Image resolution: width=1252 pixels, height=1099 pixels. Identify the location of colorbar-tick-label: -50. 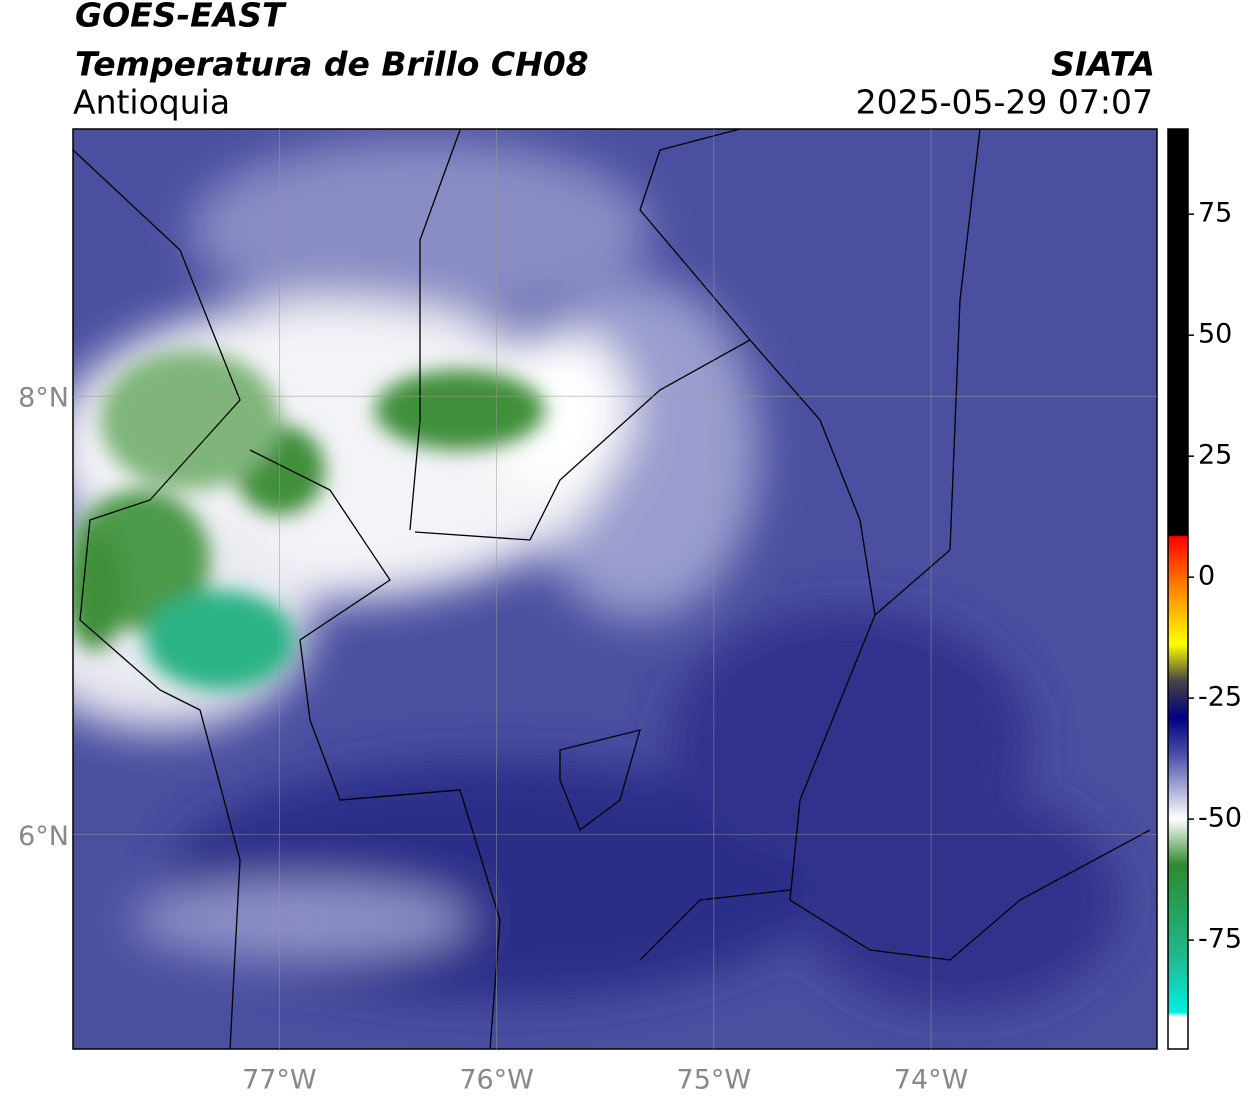
(1220, 818).